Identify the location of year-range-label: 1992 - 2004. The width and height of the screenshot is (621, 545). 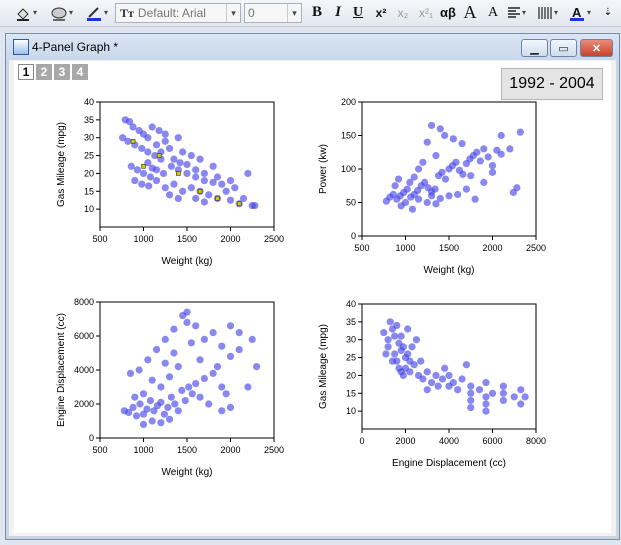
(552, 84).